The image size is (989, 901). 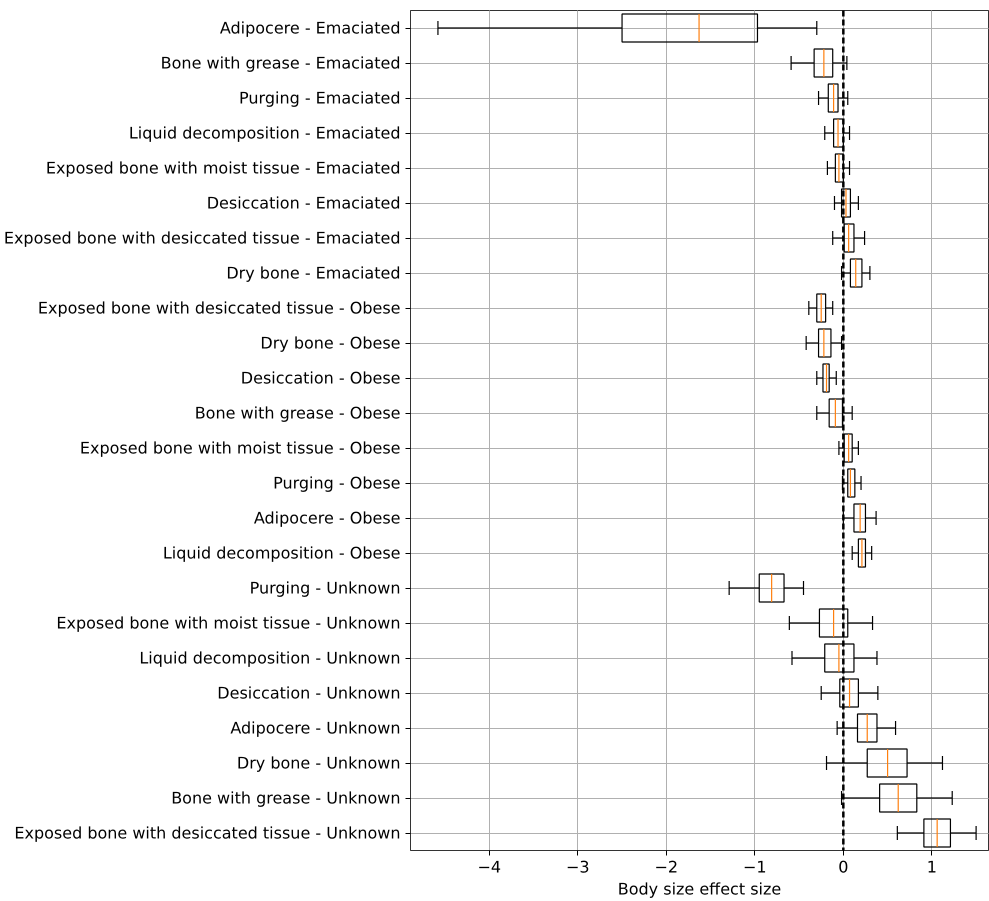 I want to click on y-tick-label: Adipocere - Unknown, so click(x=315, y=728).